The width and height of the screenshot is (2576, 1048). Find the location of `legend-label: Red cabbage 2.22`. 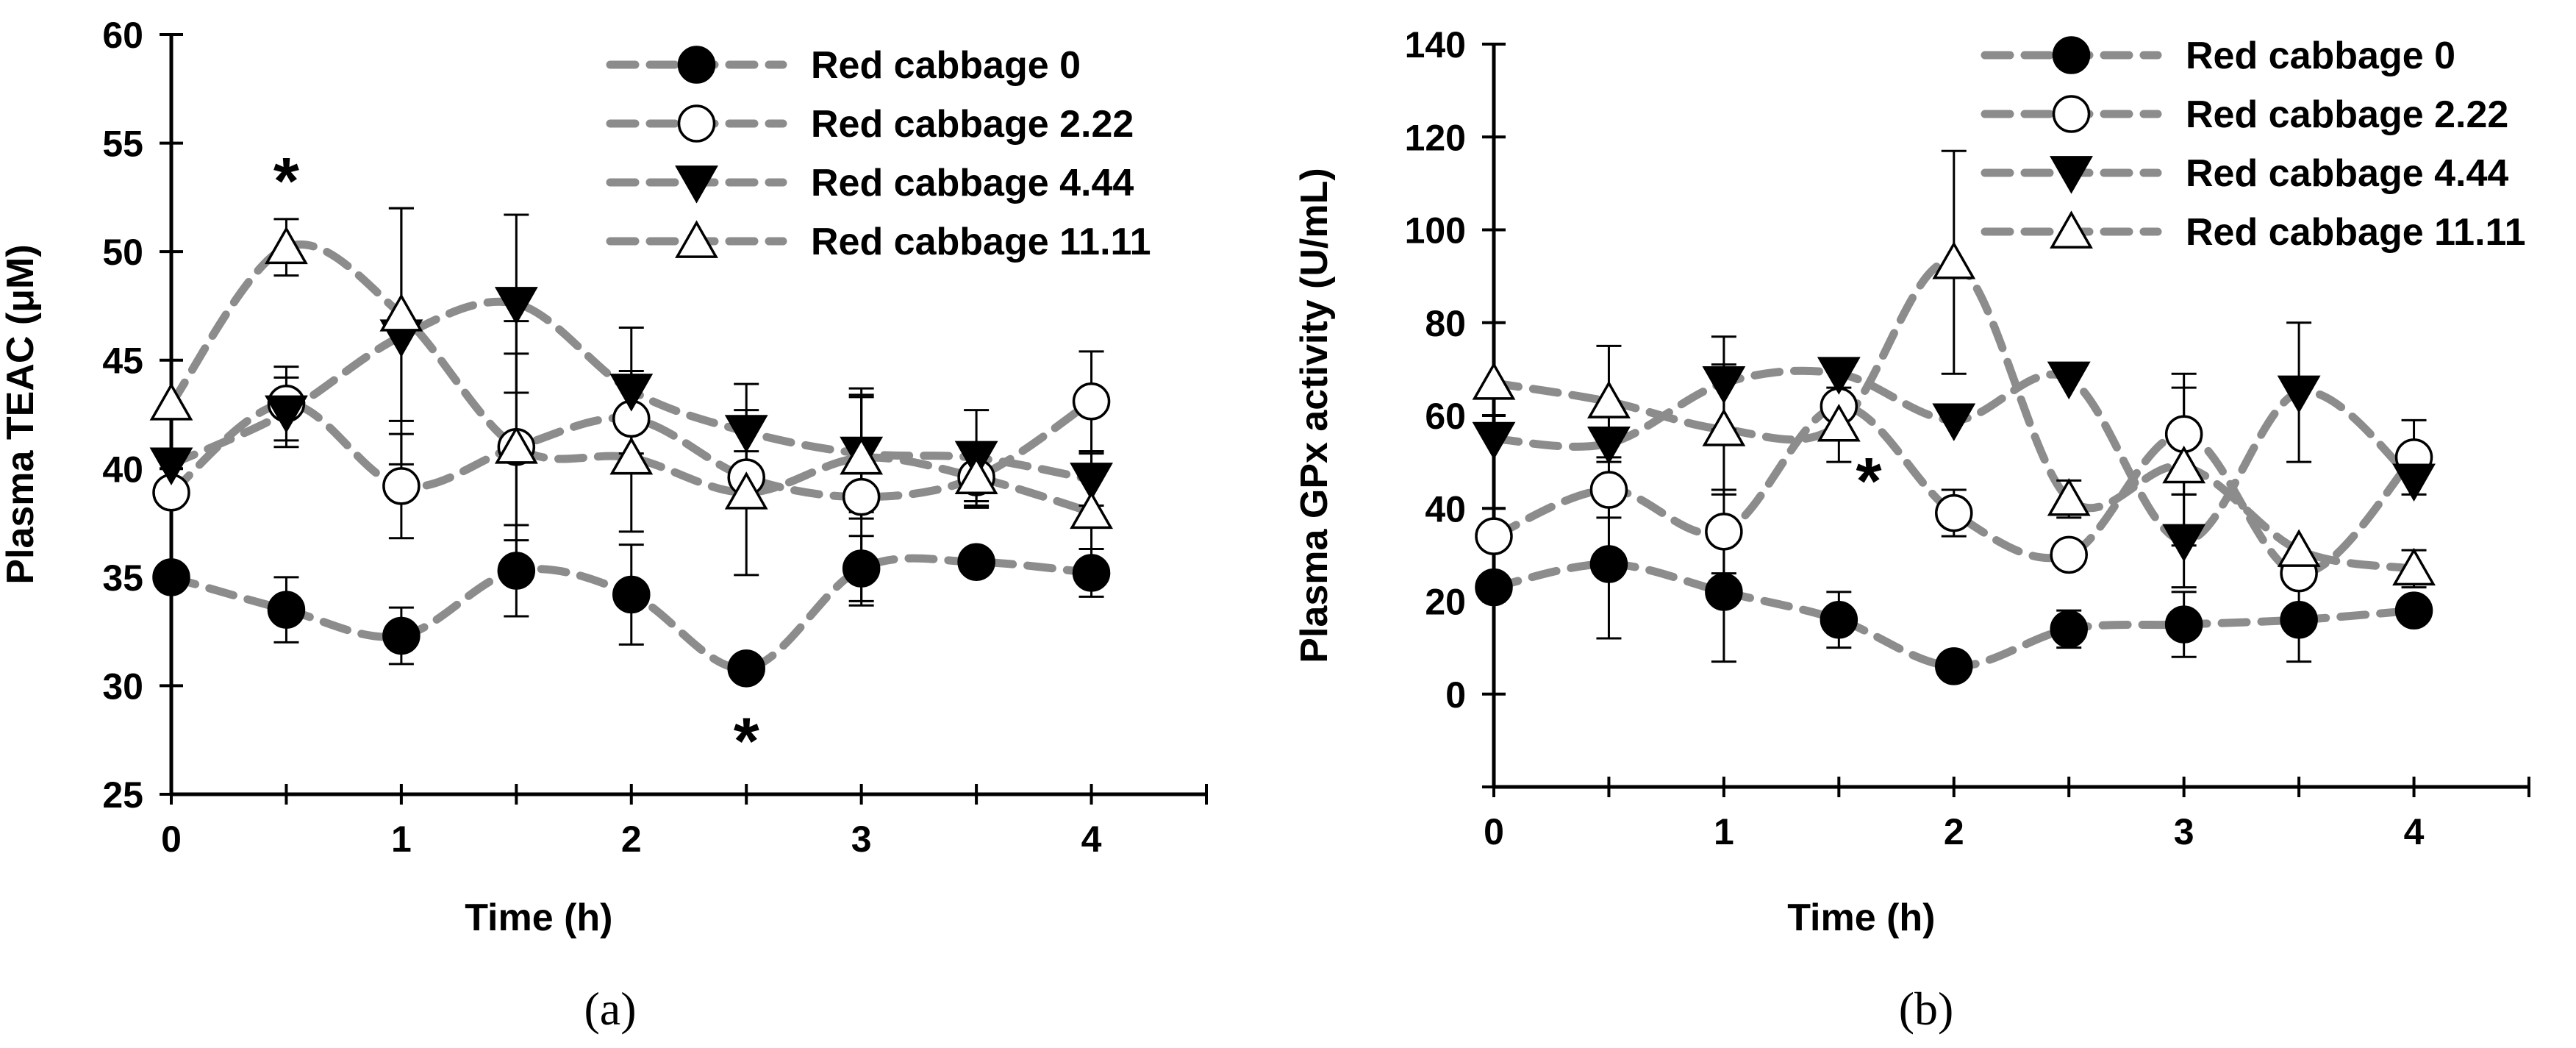

legend-label: Red cabbage 2.22 is located at coordinates (2347, 114).